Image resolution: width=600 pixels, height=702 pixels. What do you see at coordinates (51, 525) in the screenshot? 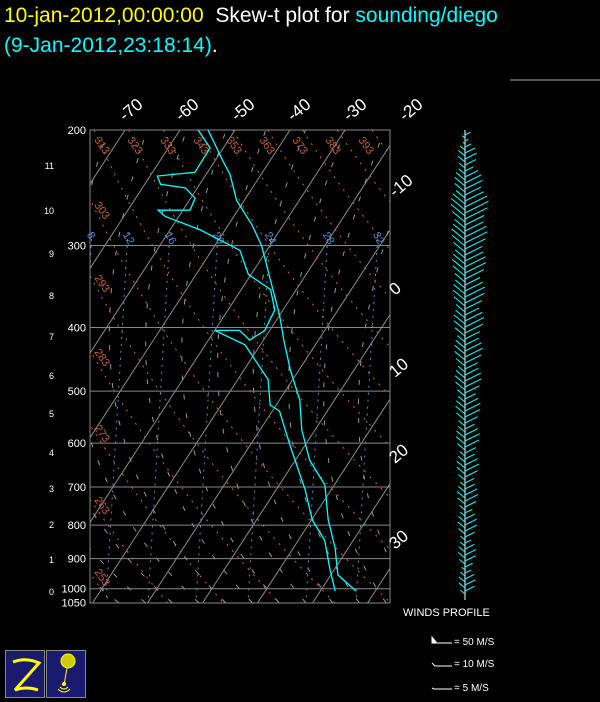
I see `height-tick-label: 2` at bounding box center [51, 525].